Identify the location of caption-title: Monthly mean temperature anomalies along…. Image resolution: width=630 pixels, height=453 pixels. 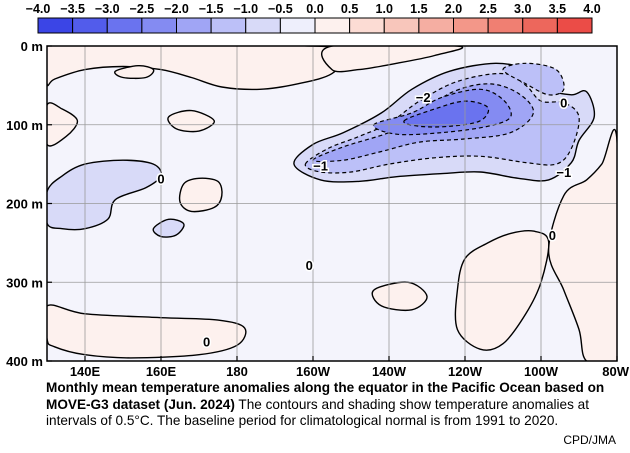
(325, 396).